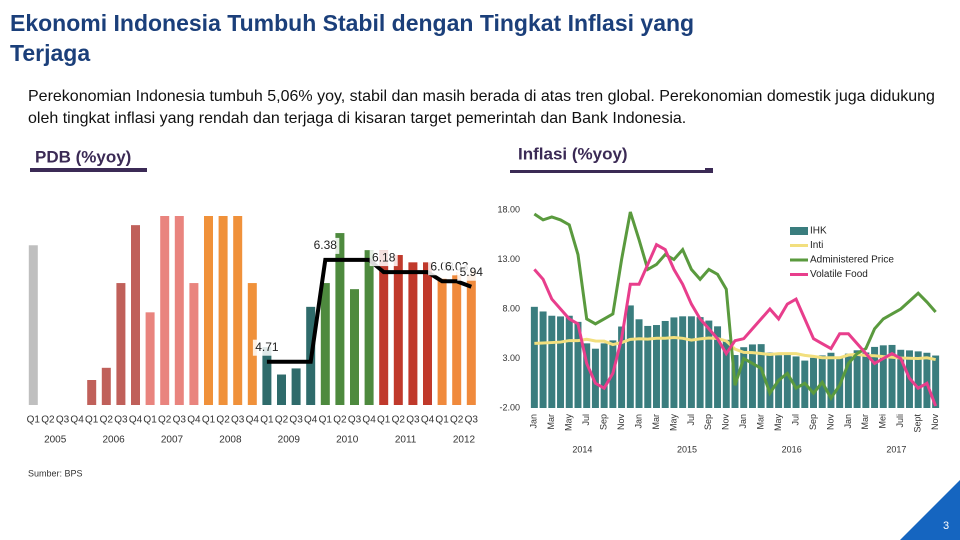 The image size is (960, 540). Describe the element at coordinates (508, 209) in the screenshot. I see `y-tick-label: 18.00` at that location.